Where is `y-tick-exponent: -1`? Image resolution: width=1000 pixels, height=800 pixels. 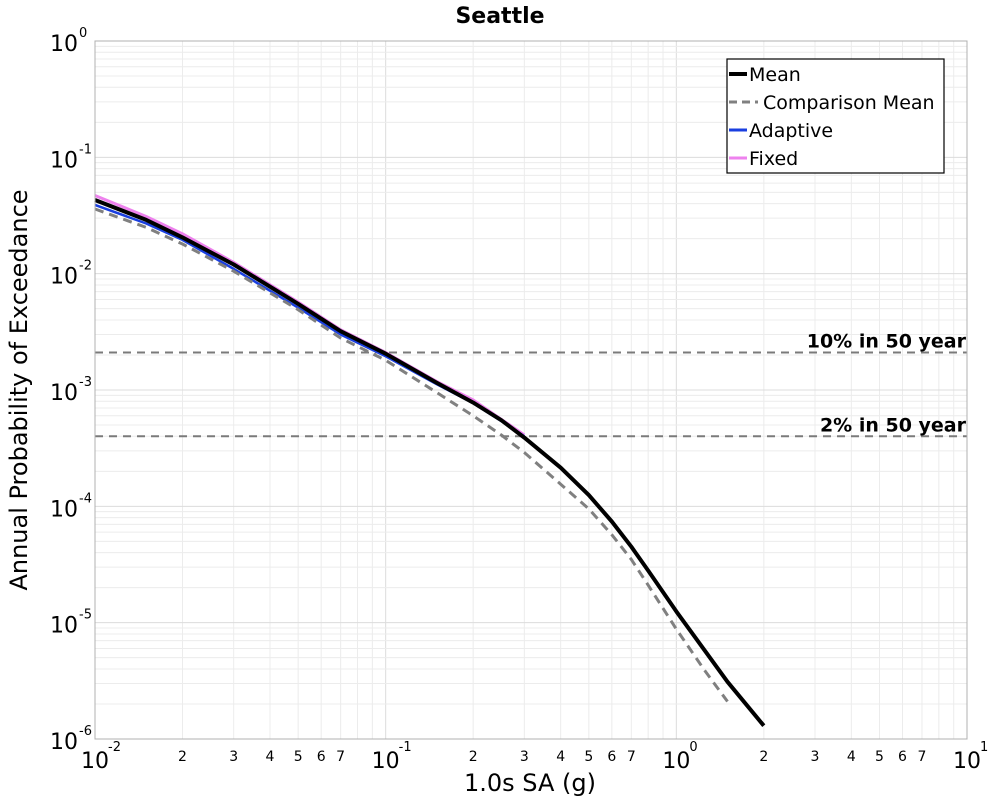 y-tick-exponent: -1 is located at coordinates (85, 149).